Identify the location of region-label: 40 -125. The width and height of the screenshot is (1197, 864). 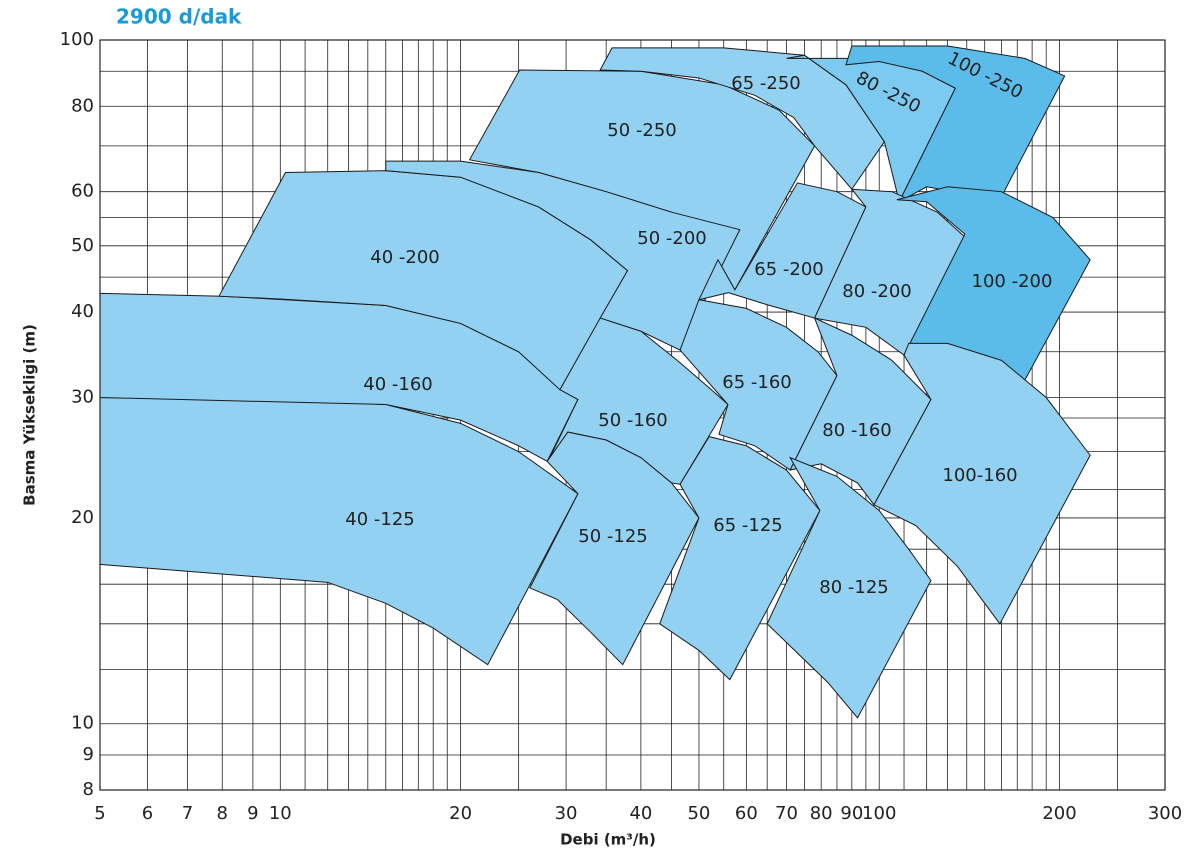
(379, 519).